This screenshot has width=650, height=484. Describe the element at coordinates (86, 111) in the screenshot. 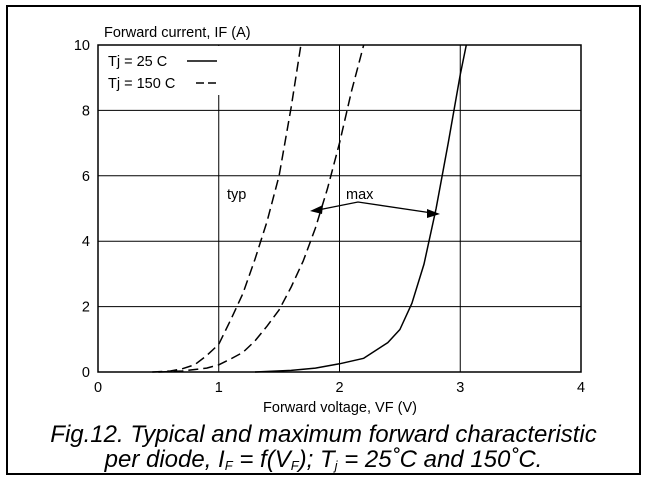

I see `y-tick-label: 8` at that location.